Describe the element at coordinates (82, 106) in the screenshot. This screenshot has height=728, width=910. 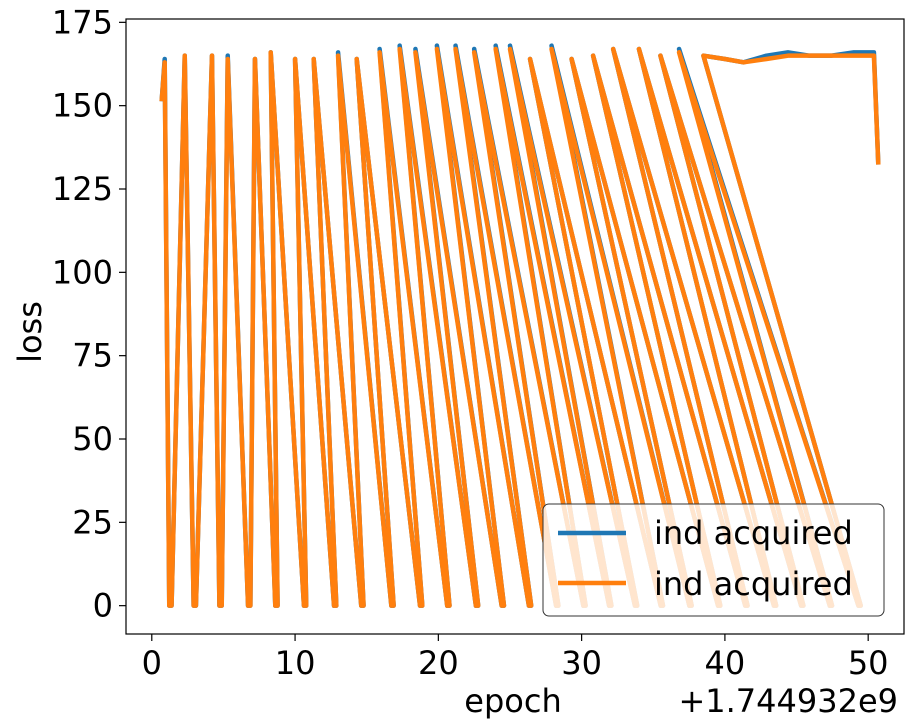
I see `y-tick-label-6: 150` at that location.